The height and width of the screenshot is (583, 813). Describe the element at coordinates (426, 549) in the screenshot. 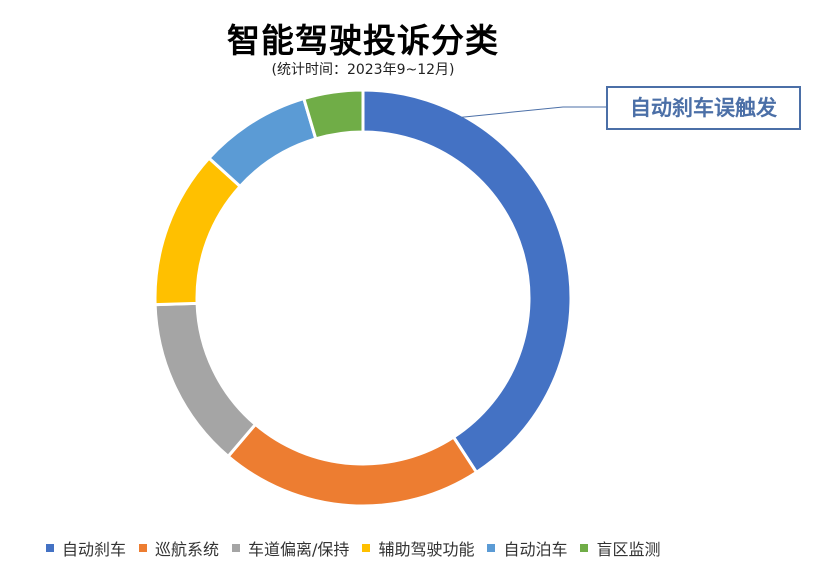

I see `legend-label: 辅助驾驶功能` at that location.